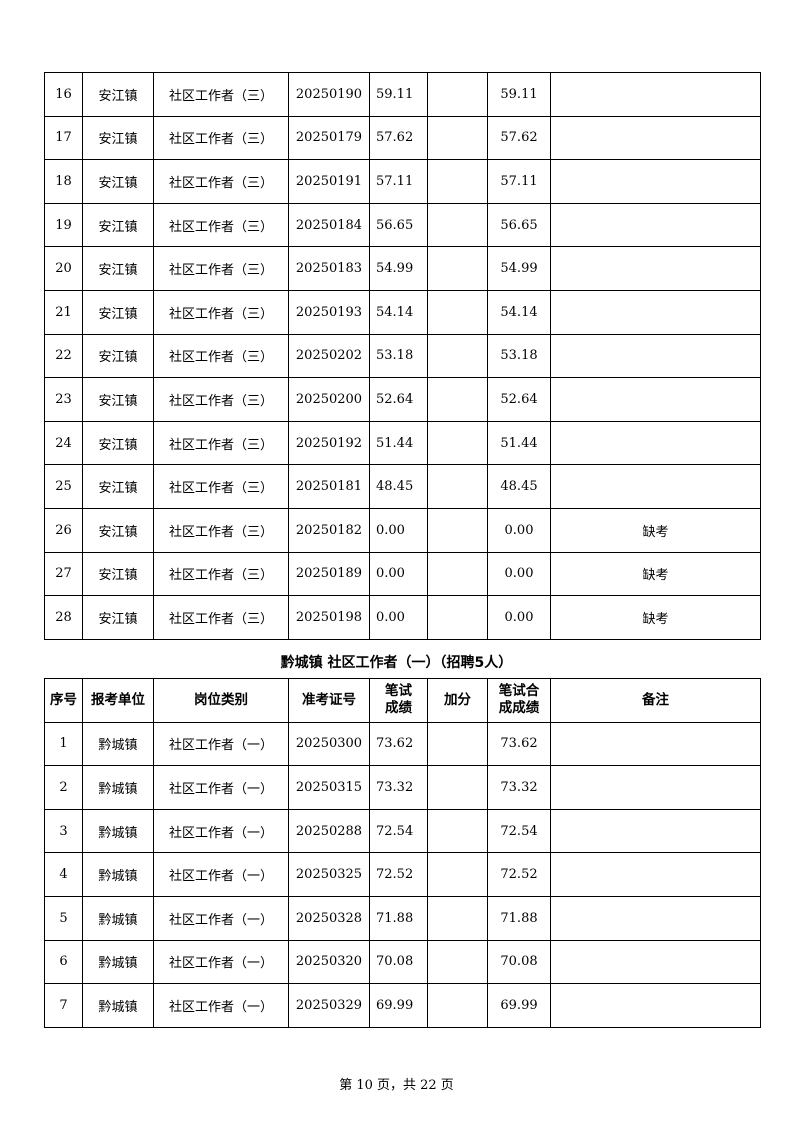 The height and width of the screenshot is (1122, 793). I want to click on table-row: 7 黔城镇 社区工作者（一） 20250329 69.99 69.99, so click(402, 1005).